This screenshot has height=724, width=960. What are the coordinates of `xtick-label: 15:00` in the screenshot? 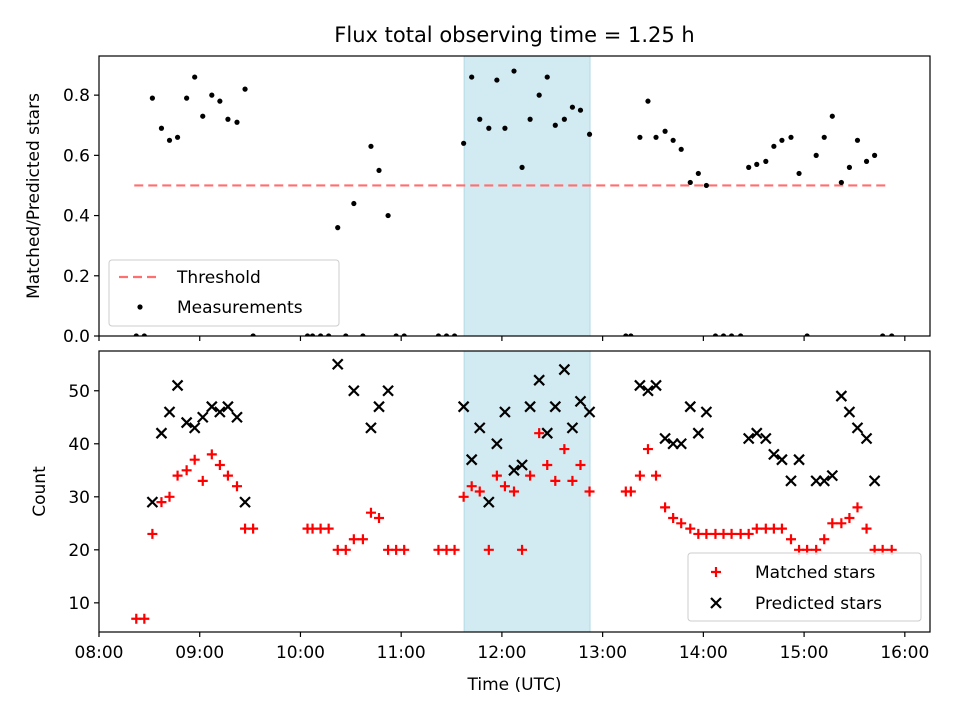 It's located at (804, 653).